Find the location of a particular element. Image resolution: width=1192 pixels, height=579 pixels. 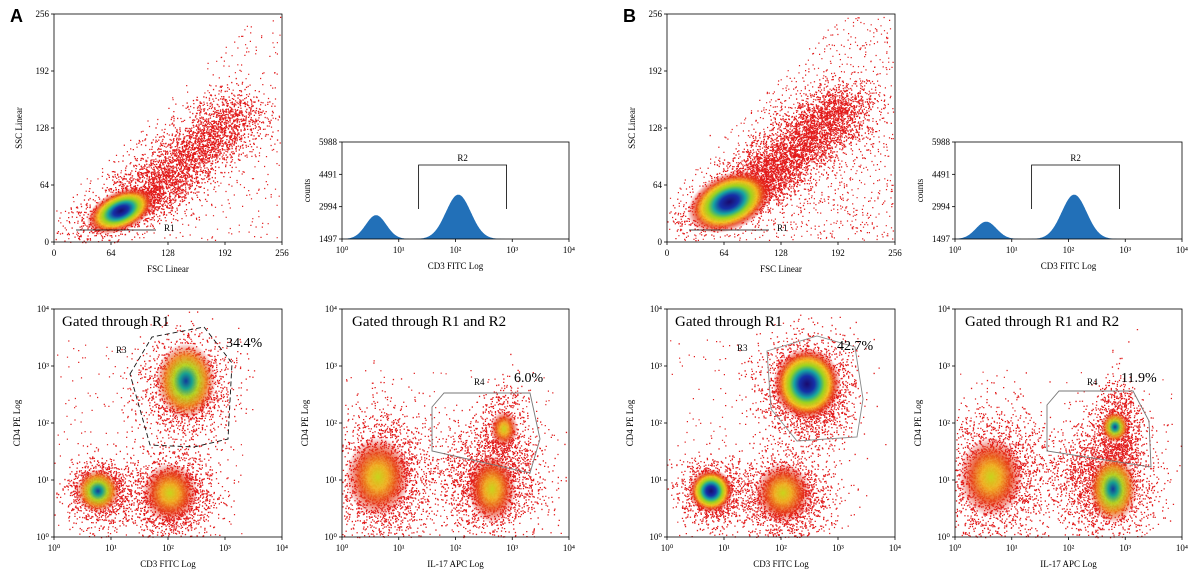

r2-gate-label: R2 is located at coordinates (462, 158).